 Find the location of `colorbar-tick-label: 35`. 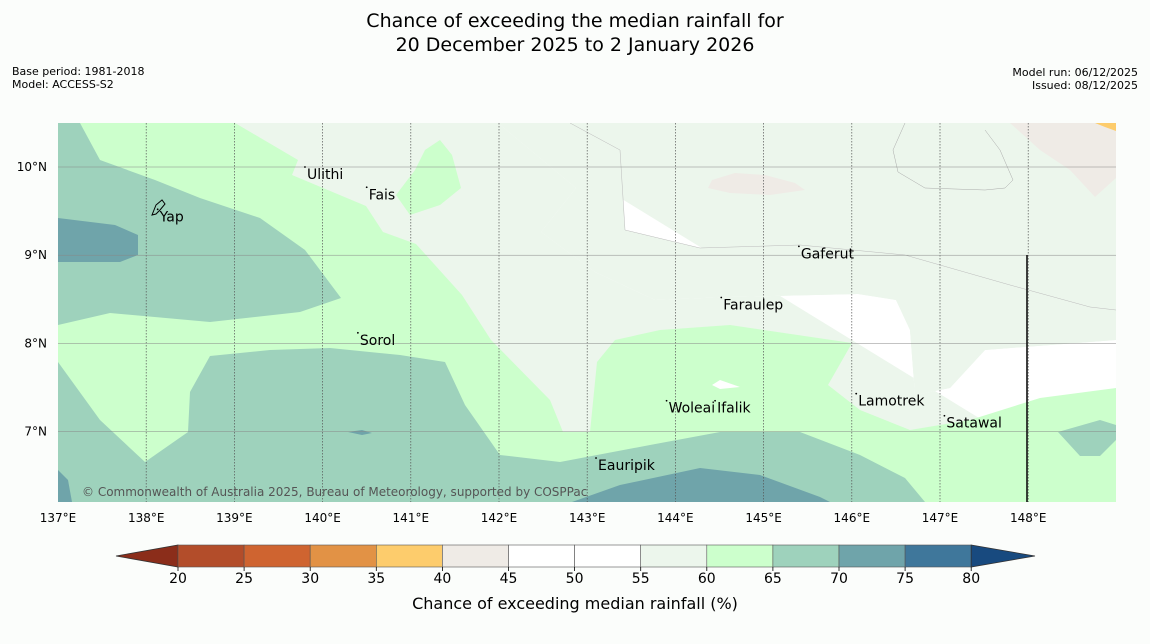

colorbar-tick-label: 35 is located at coordinates (376, 579).